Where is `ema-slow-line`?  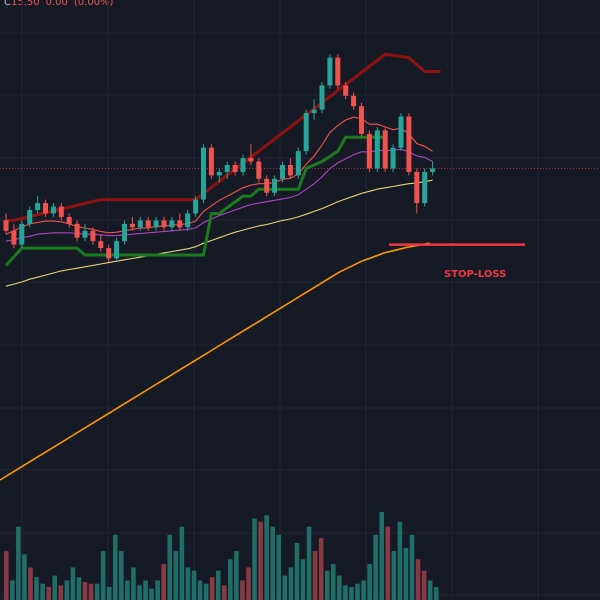
ema-slow-line is located at coordinates (219, 233).